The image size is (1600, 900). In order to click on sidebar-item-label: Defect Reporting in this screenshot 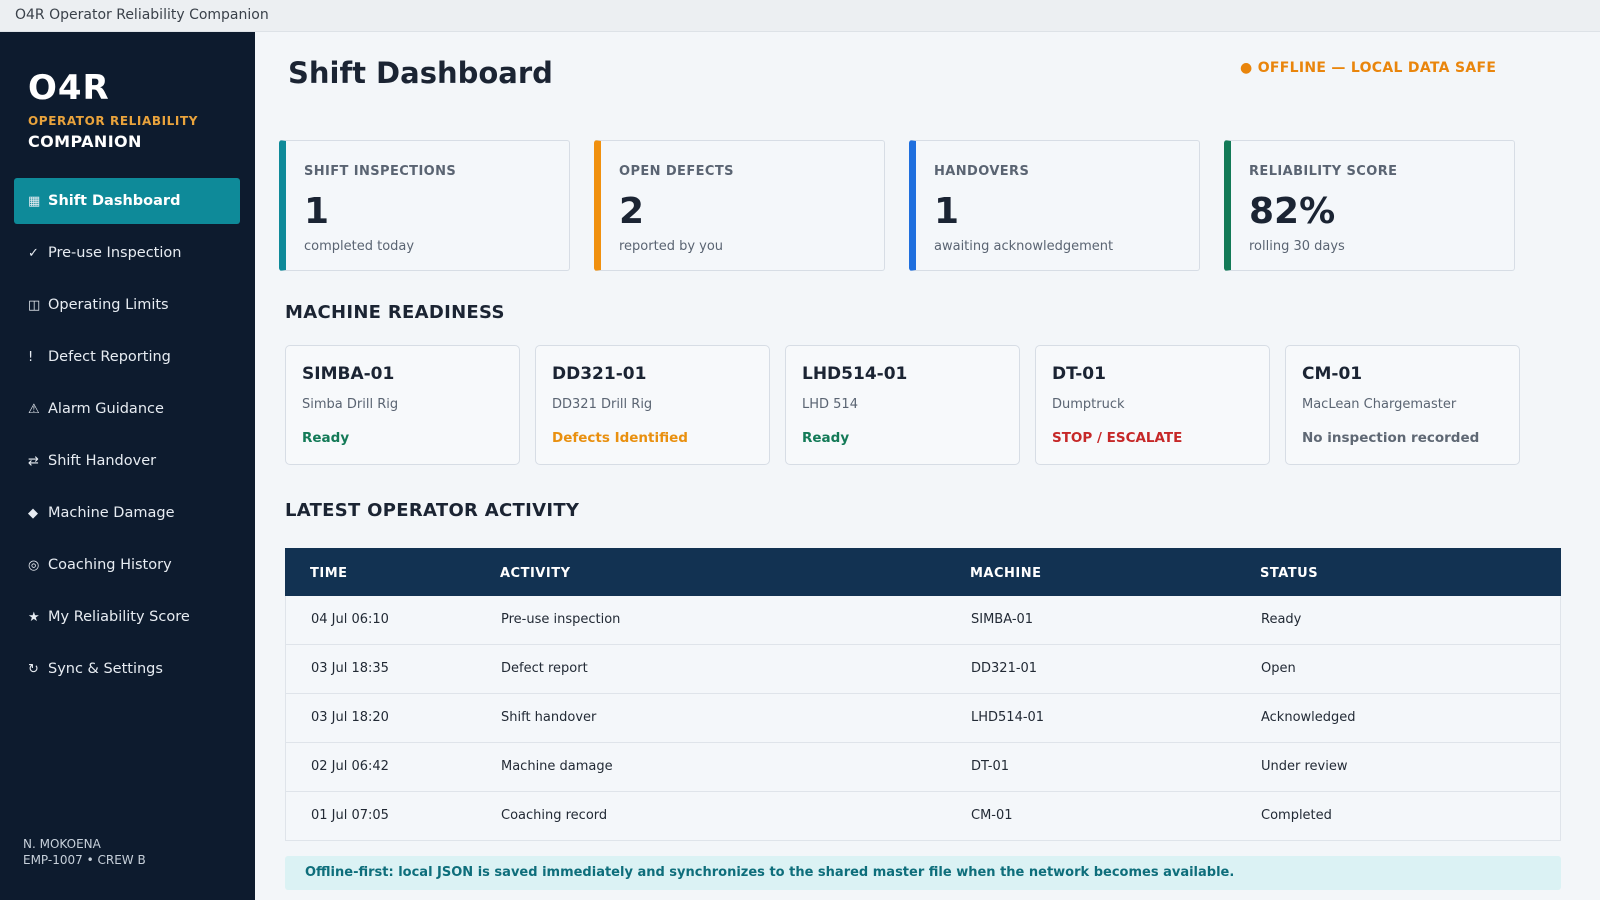, I will do `click(109, 357)`.